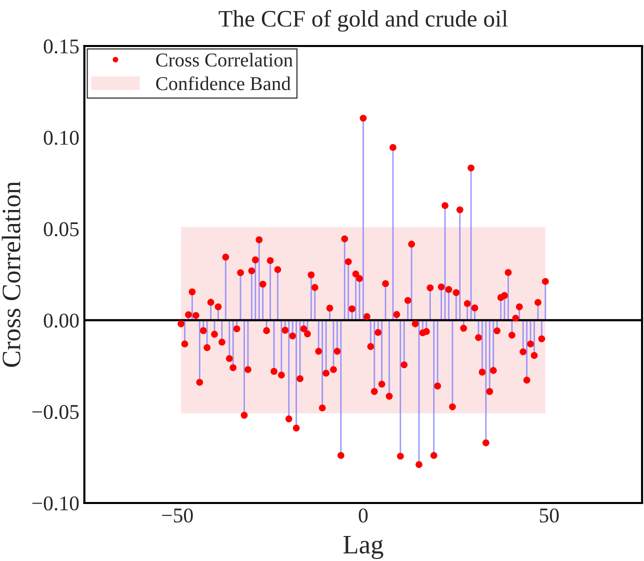 The height and width of the screenshot is (561, 644). Describe the element at coordinates (11, 274) in the screenshot. I see `y-axis-title: Cross Correlation` at that location.